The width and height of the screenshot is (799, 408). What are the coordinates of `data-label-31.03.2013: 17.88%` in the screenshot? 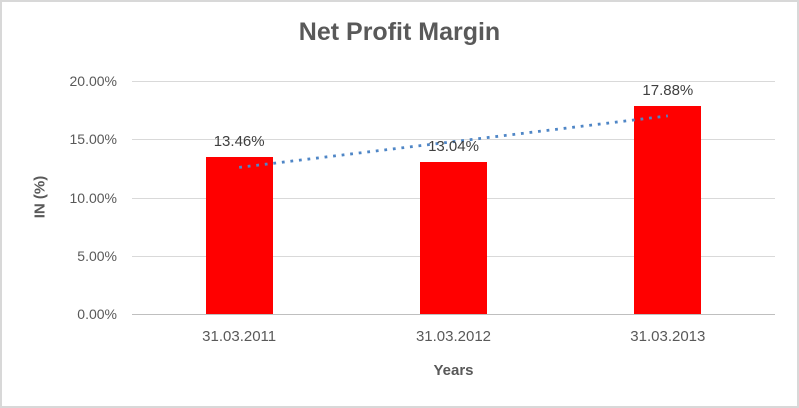 It's located at (668, 90).